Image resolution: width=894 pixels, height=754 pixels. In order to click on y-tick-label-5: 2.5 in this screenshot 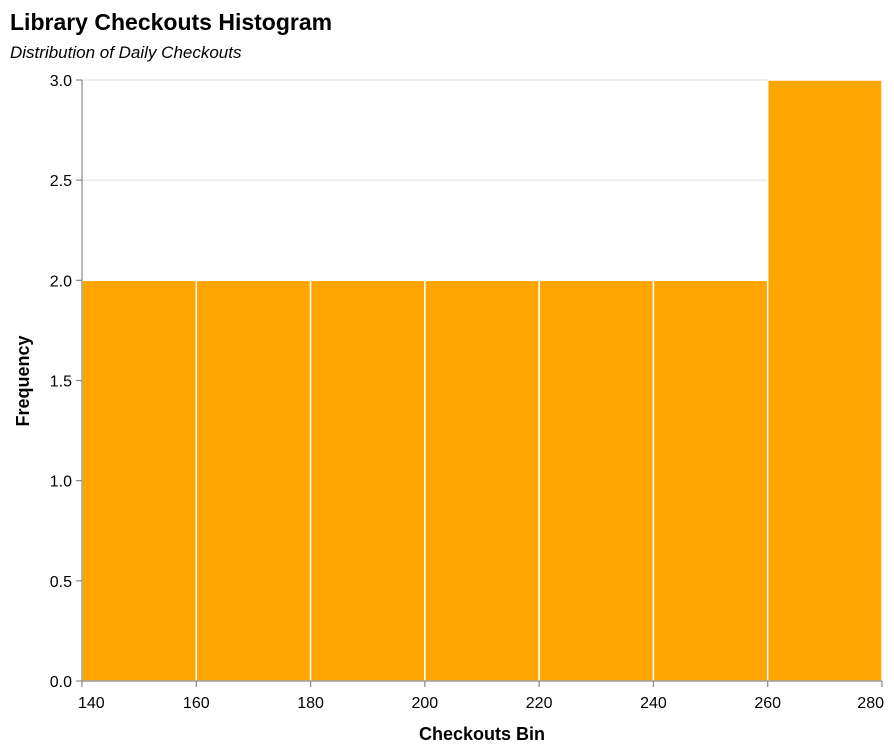, I will do `click(61, 181)`.